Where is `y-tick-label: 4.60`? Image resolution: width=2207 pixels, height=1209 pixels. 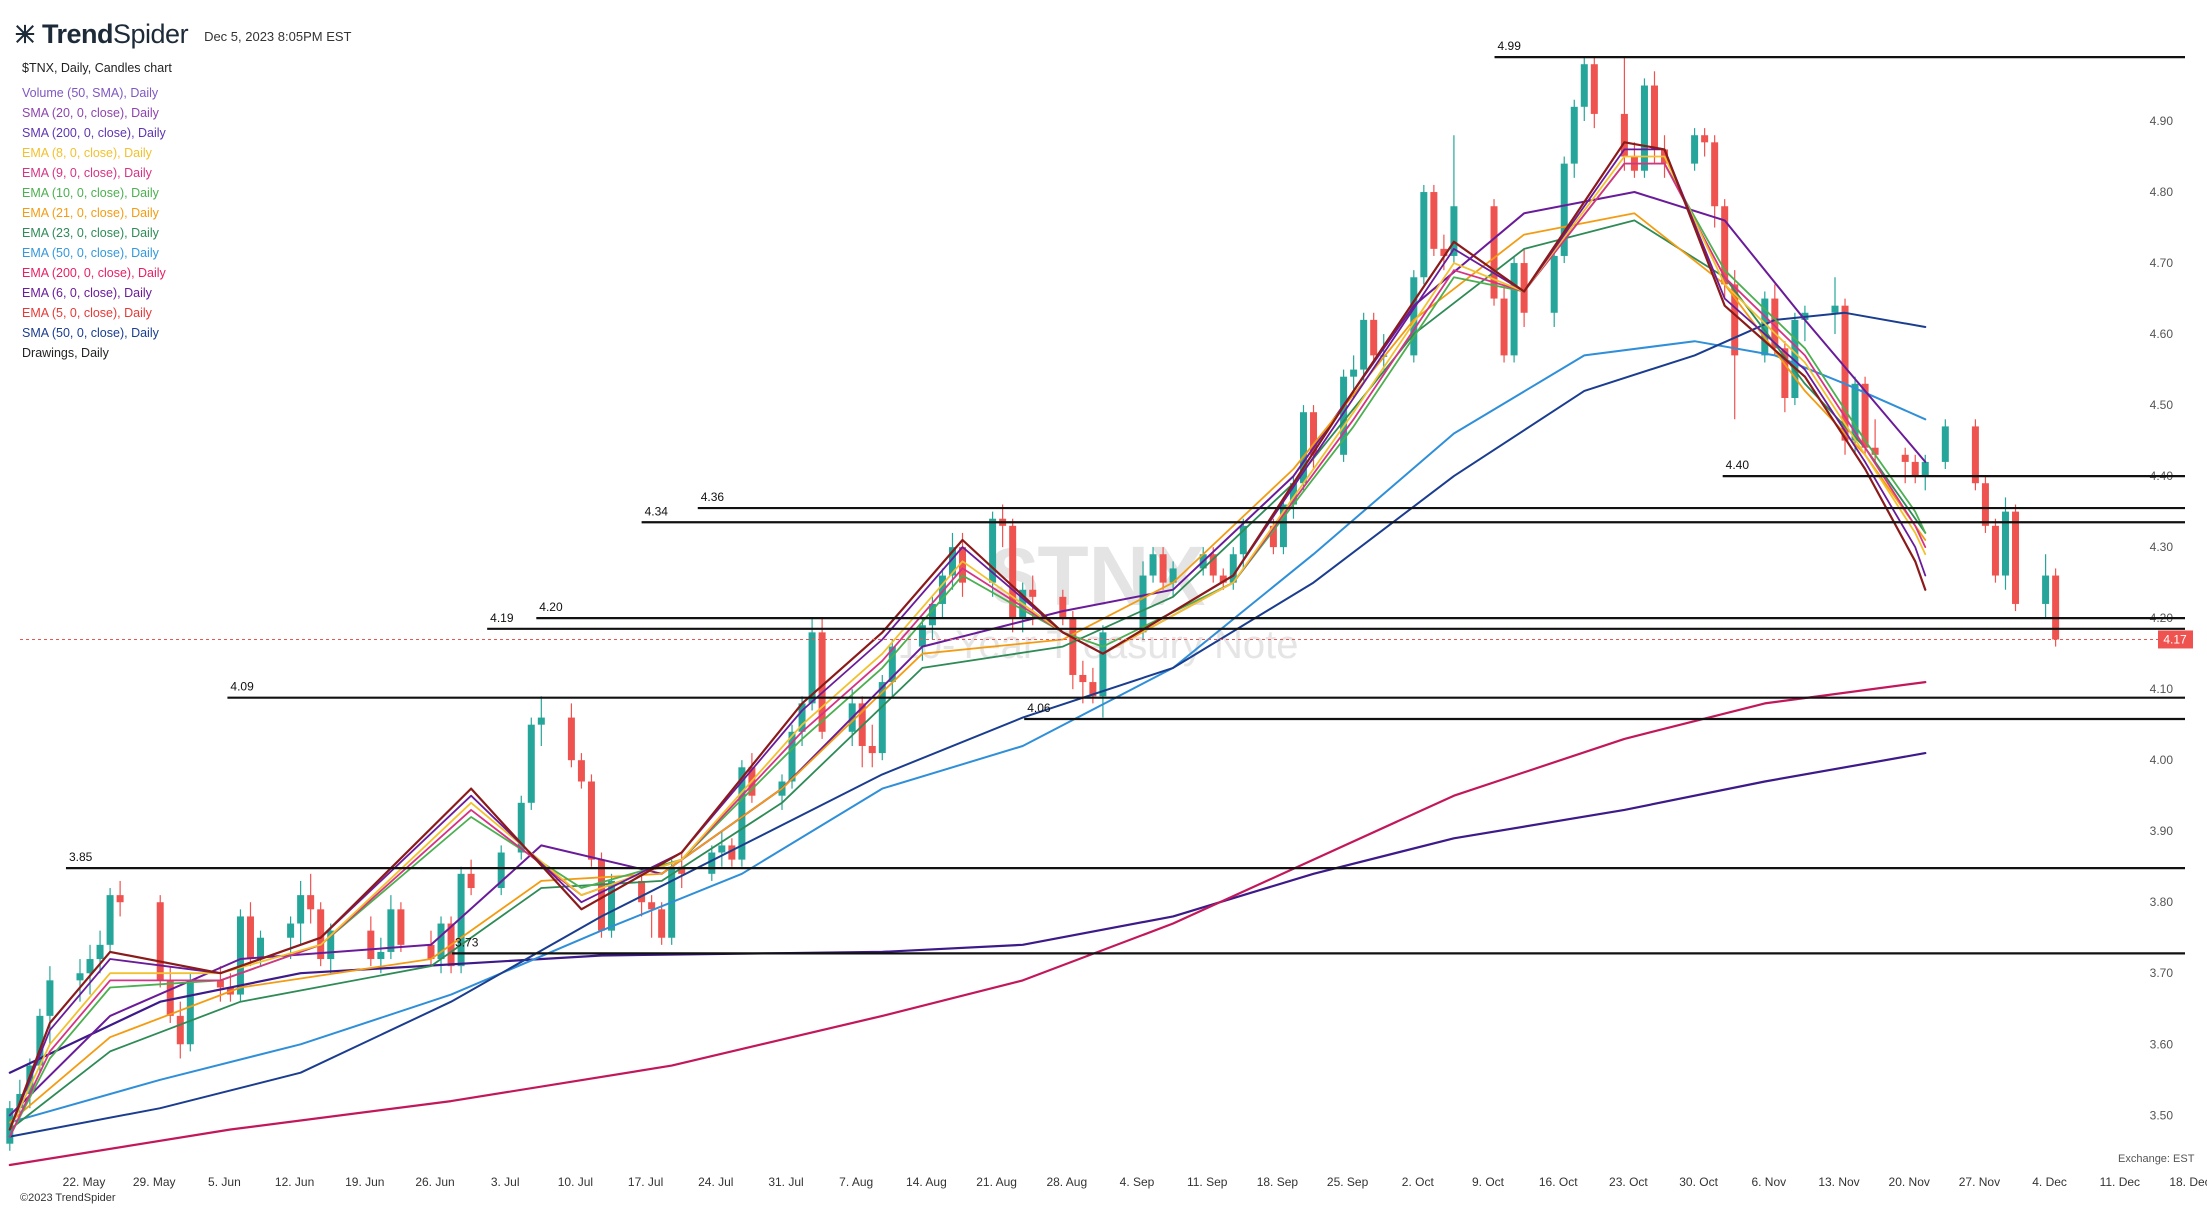
y-tick-label: 4.60 is located at coordinates (2162, 334).